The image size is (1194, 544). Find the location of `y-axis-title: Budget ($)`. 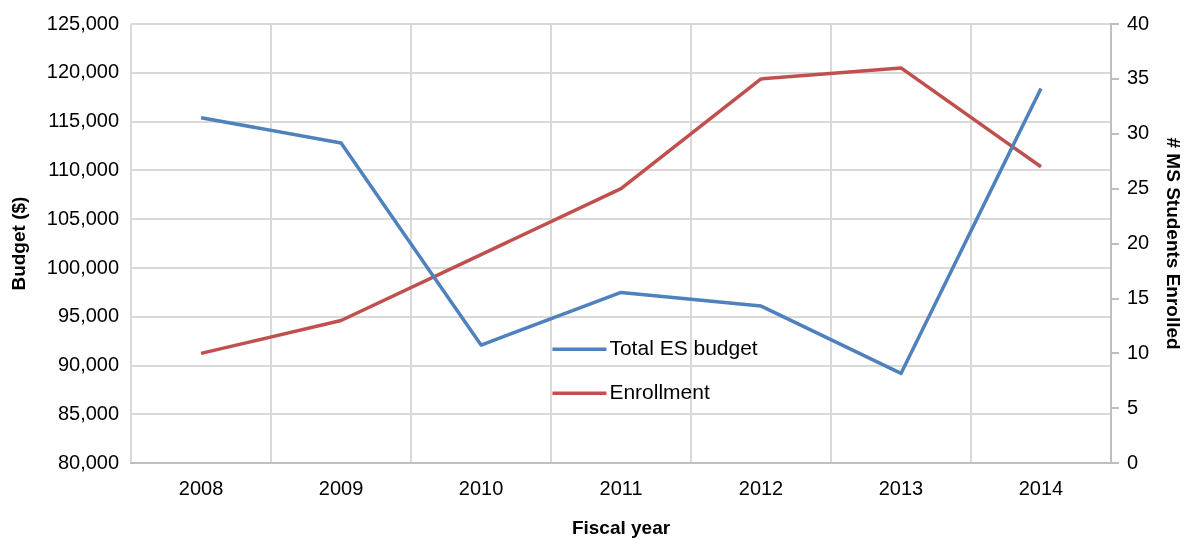

y-axis-title: Budget ($) is located at coordinates (18, 243).